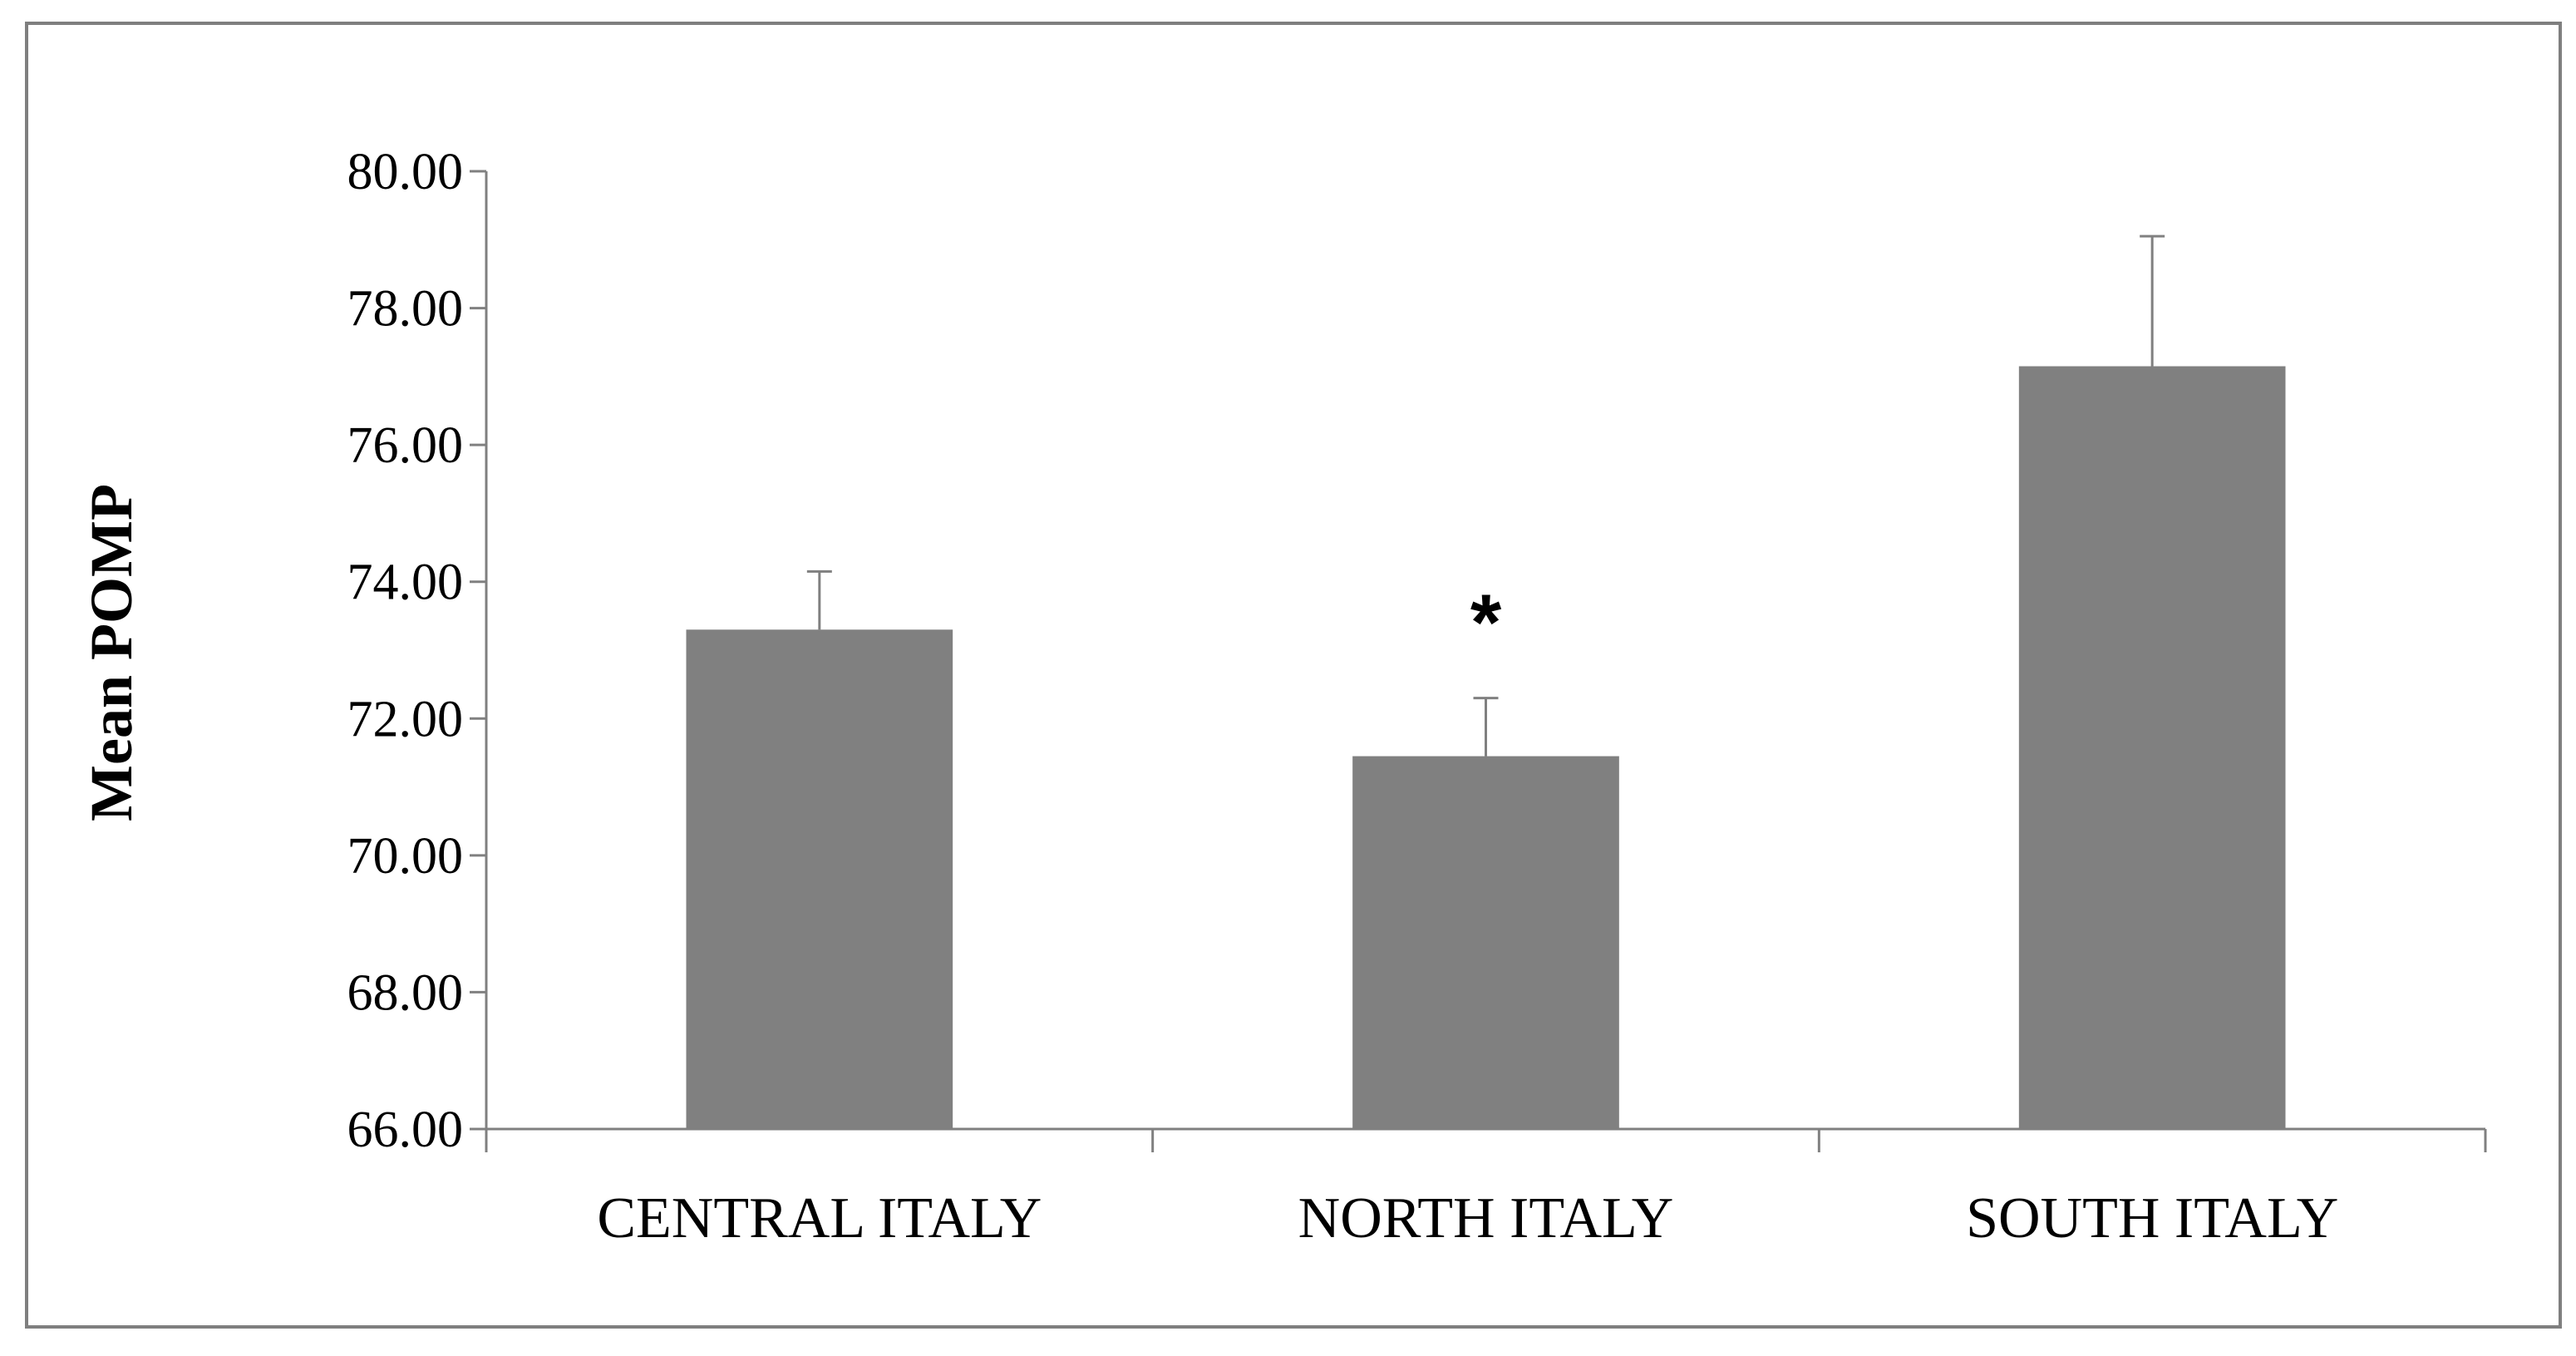  I want to click on y-tick-label: 72.00, so click(405, 719).